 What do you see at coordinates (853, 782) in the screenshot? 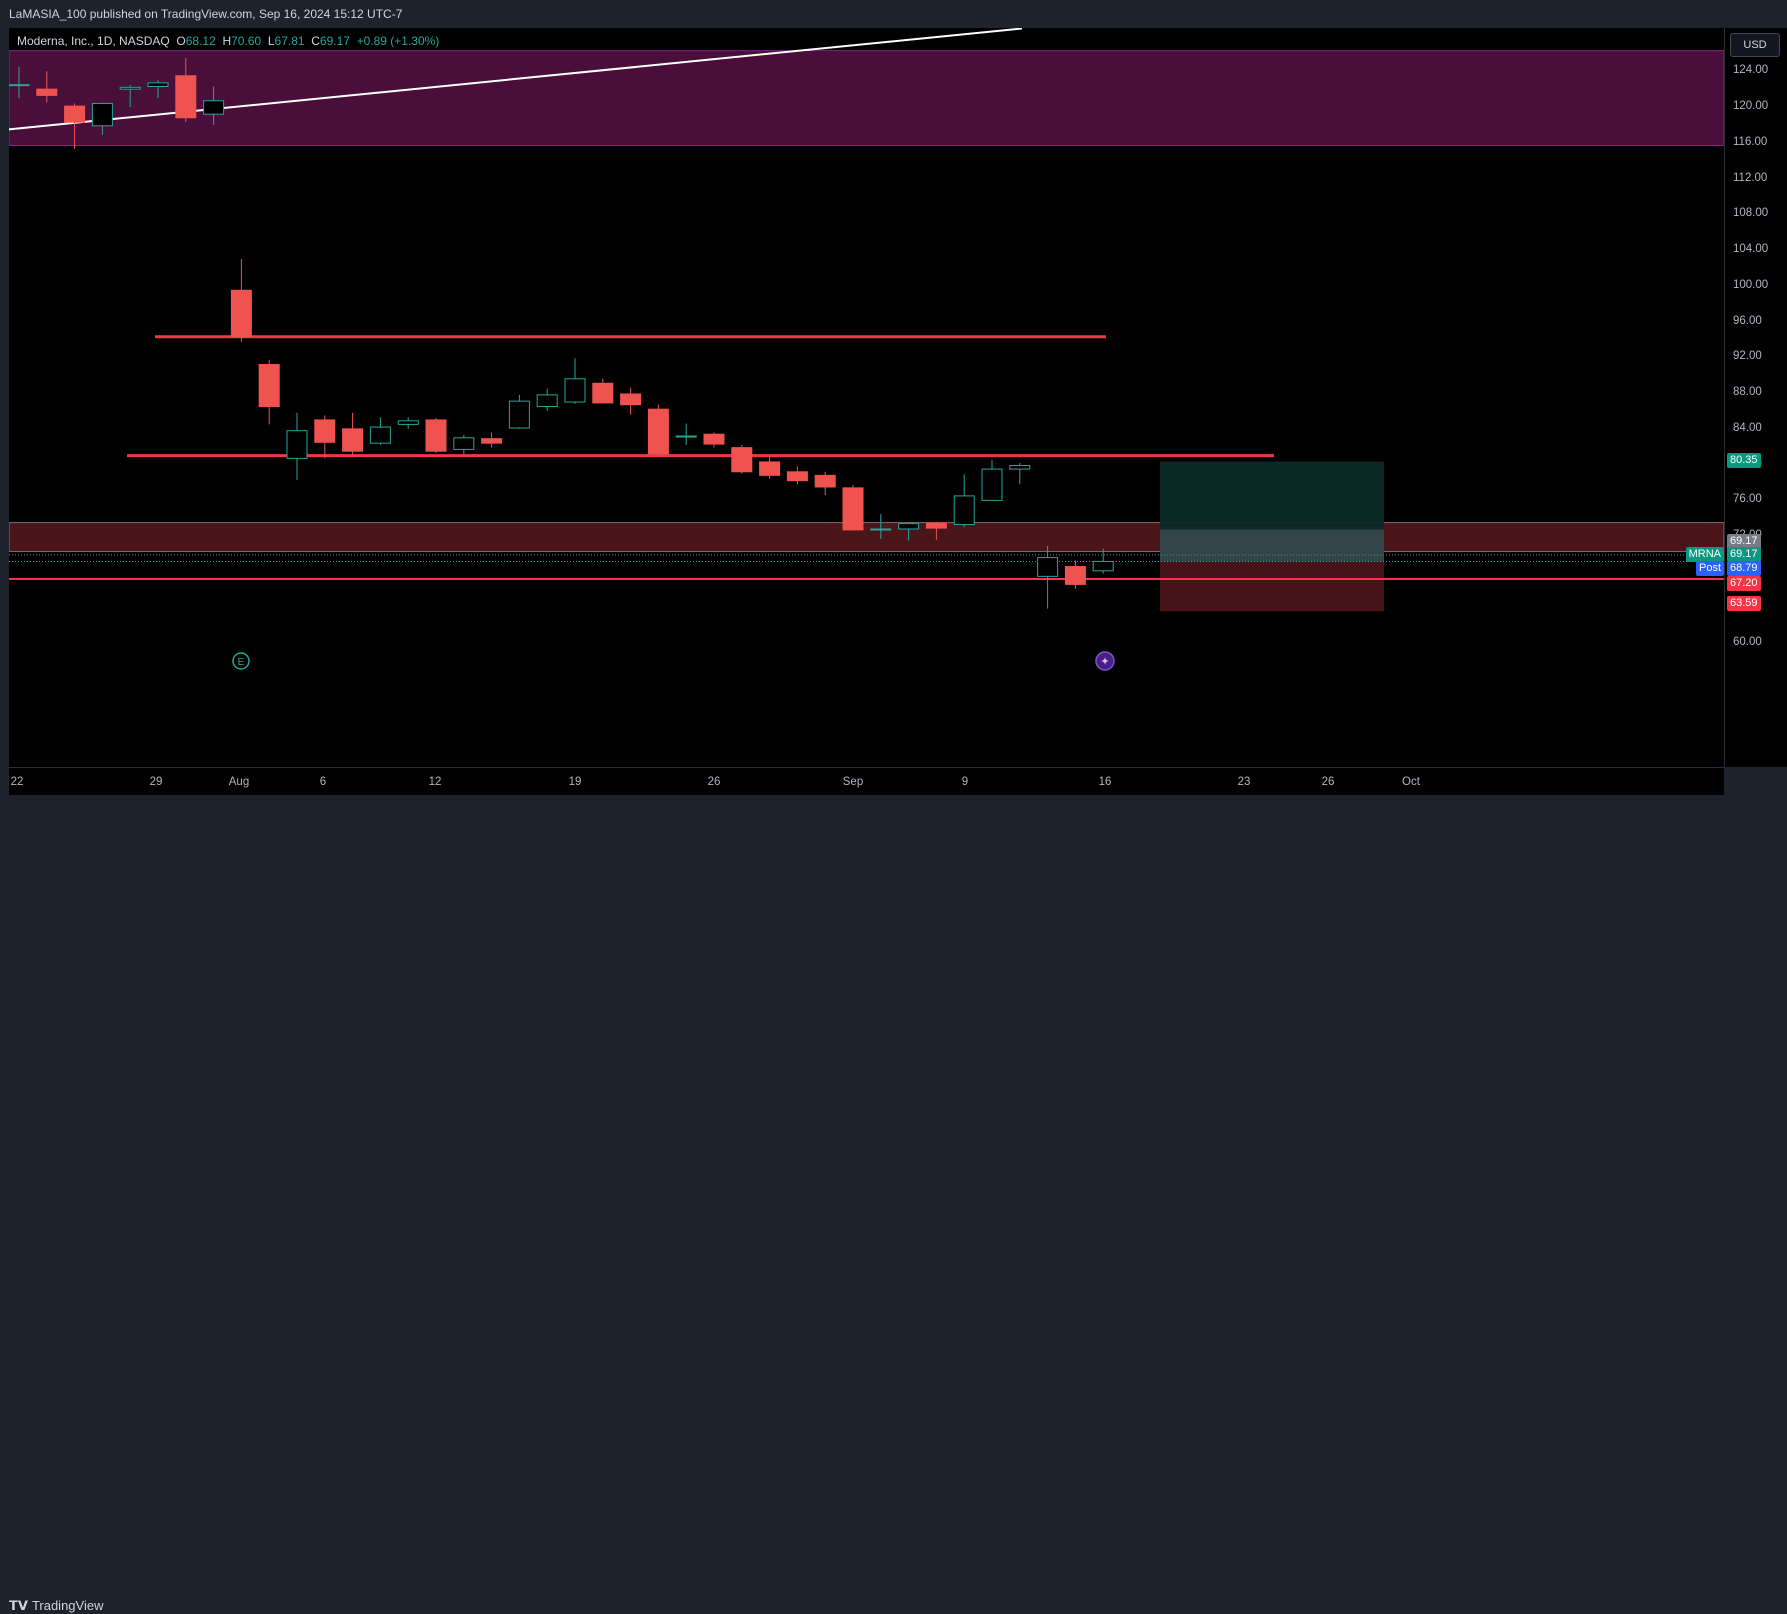
I see `time-tick: Sep` at bounding box center [853, 782].